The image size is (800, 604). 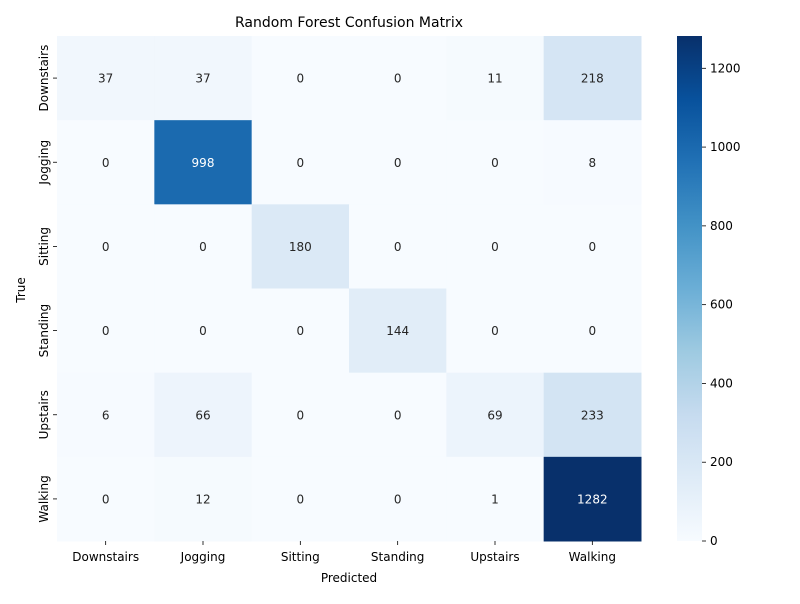 What do you see at coordinates (300, 557) in the screenshot?
I see `x-tick-label: Sitting` at bounding box center [300, 557].